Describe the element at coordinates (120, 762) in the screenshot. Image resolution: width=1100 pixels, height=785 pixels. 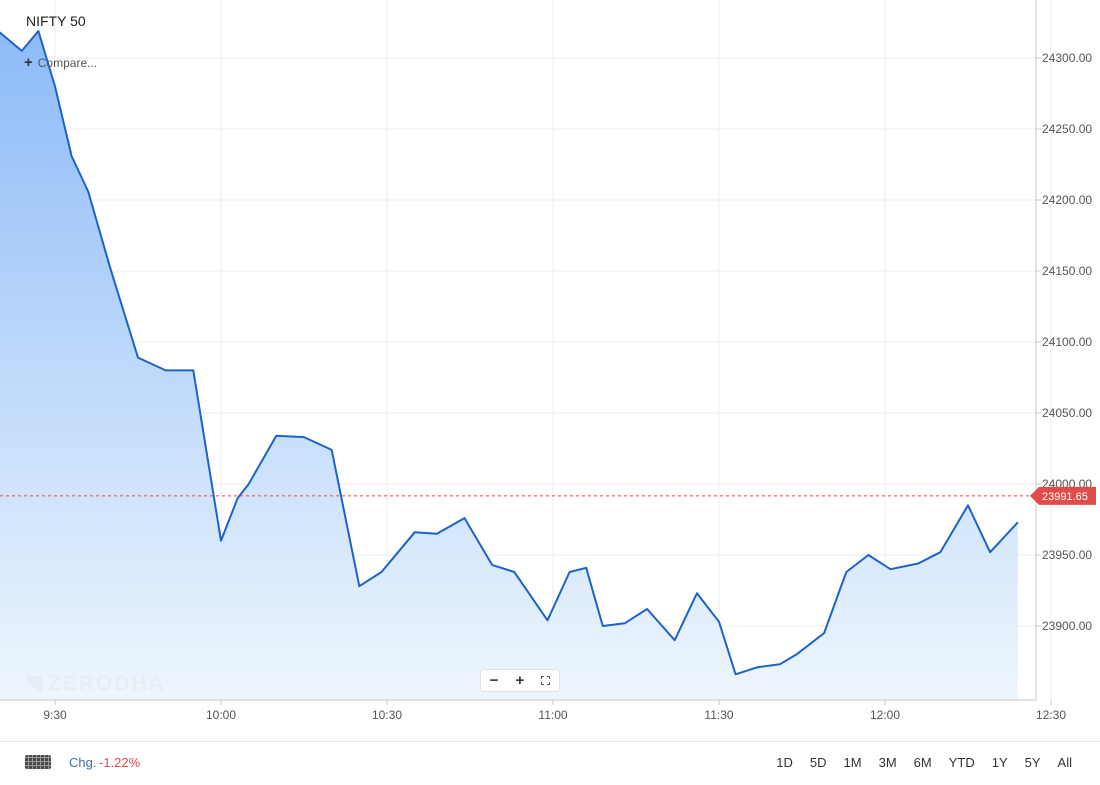
I see `change-value: -1.22%` at that location.